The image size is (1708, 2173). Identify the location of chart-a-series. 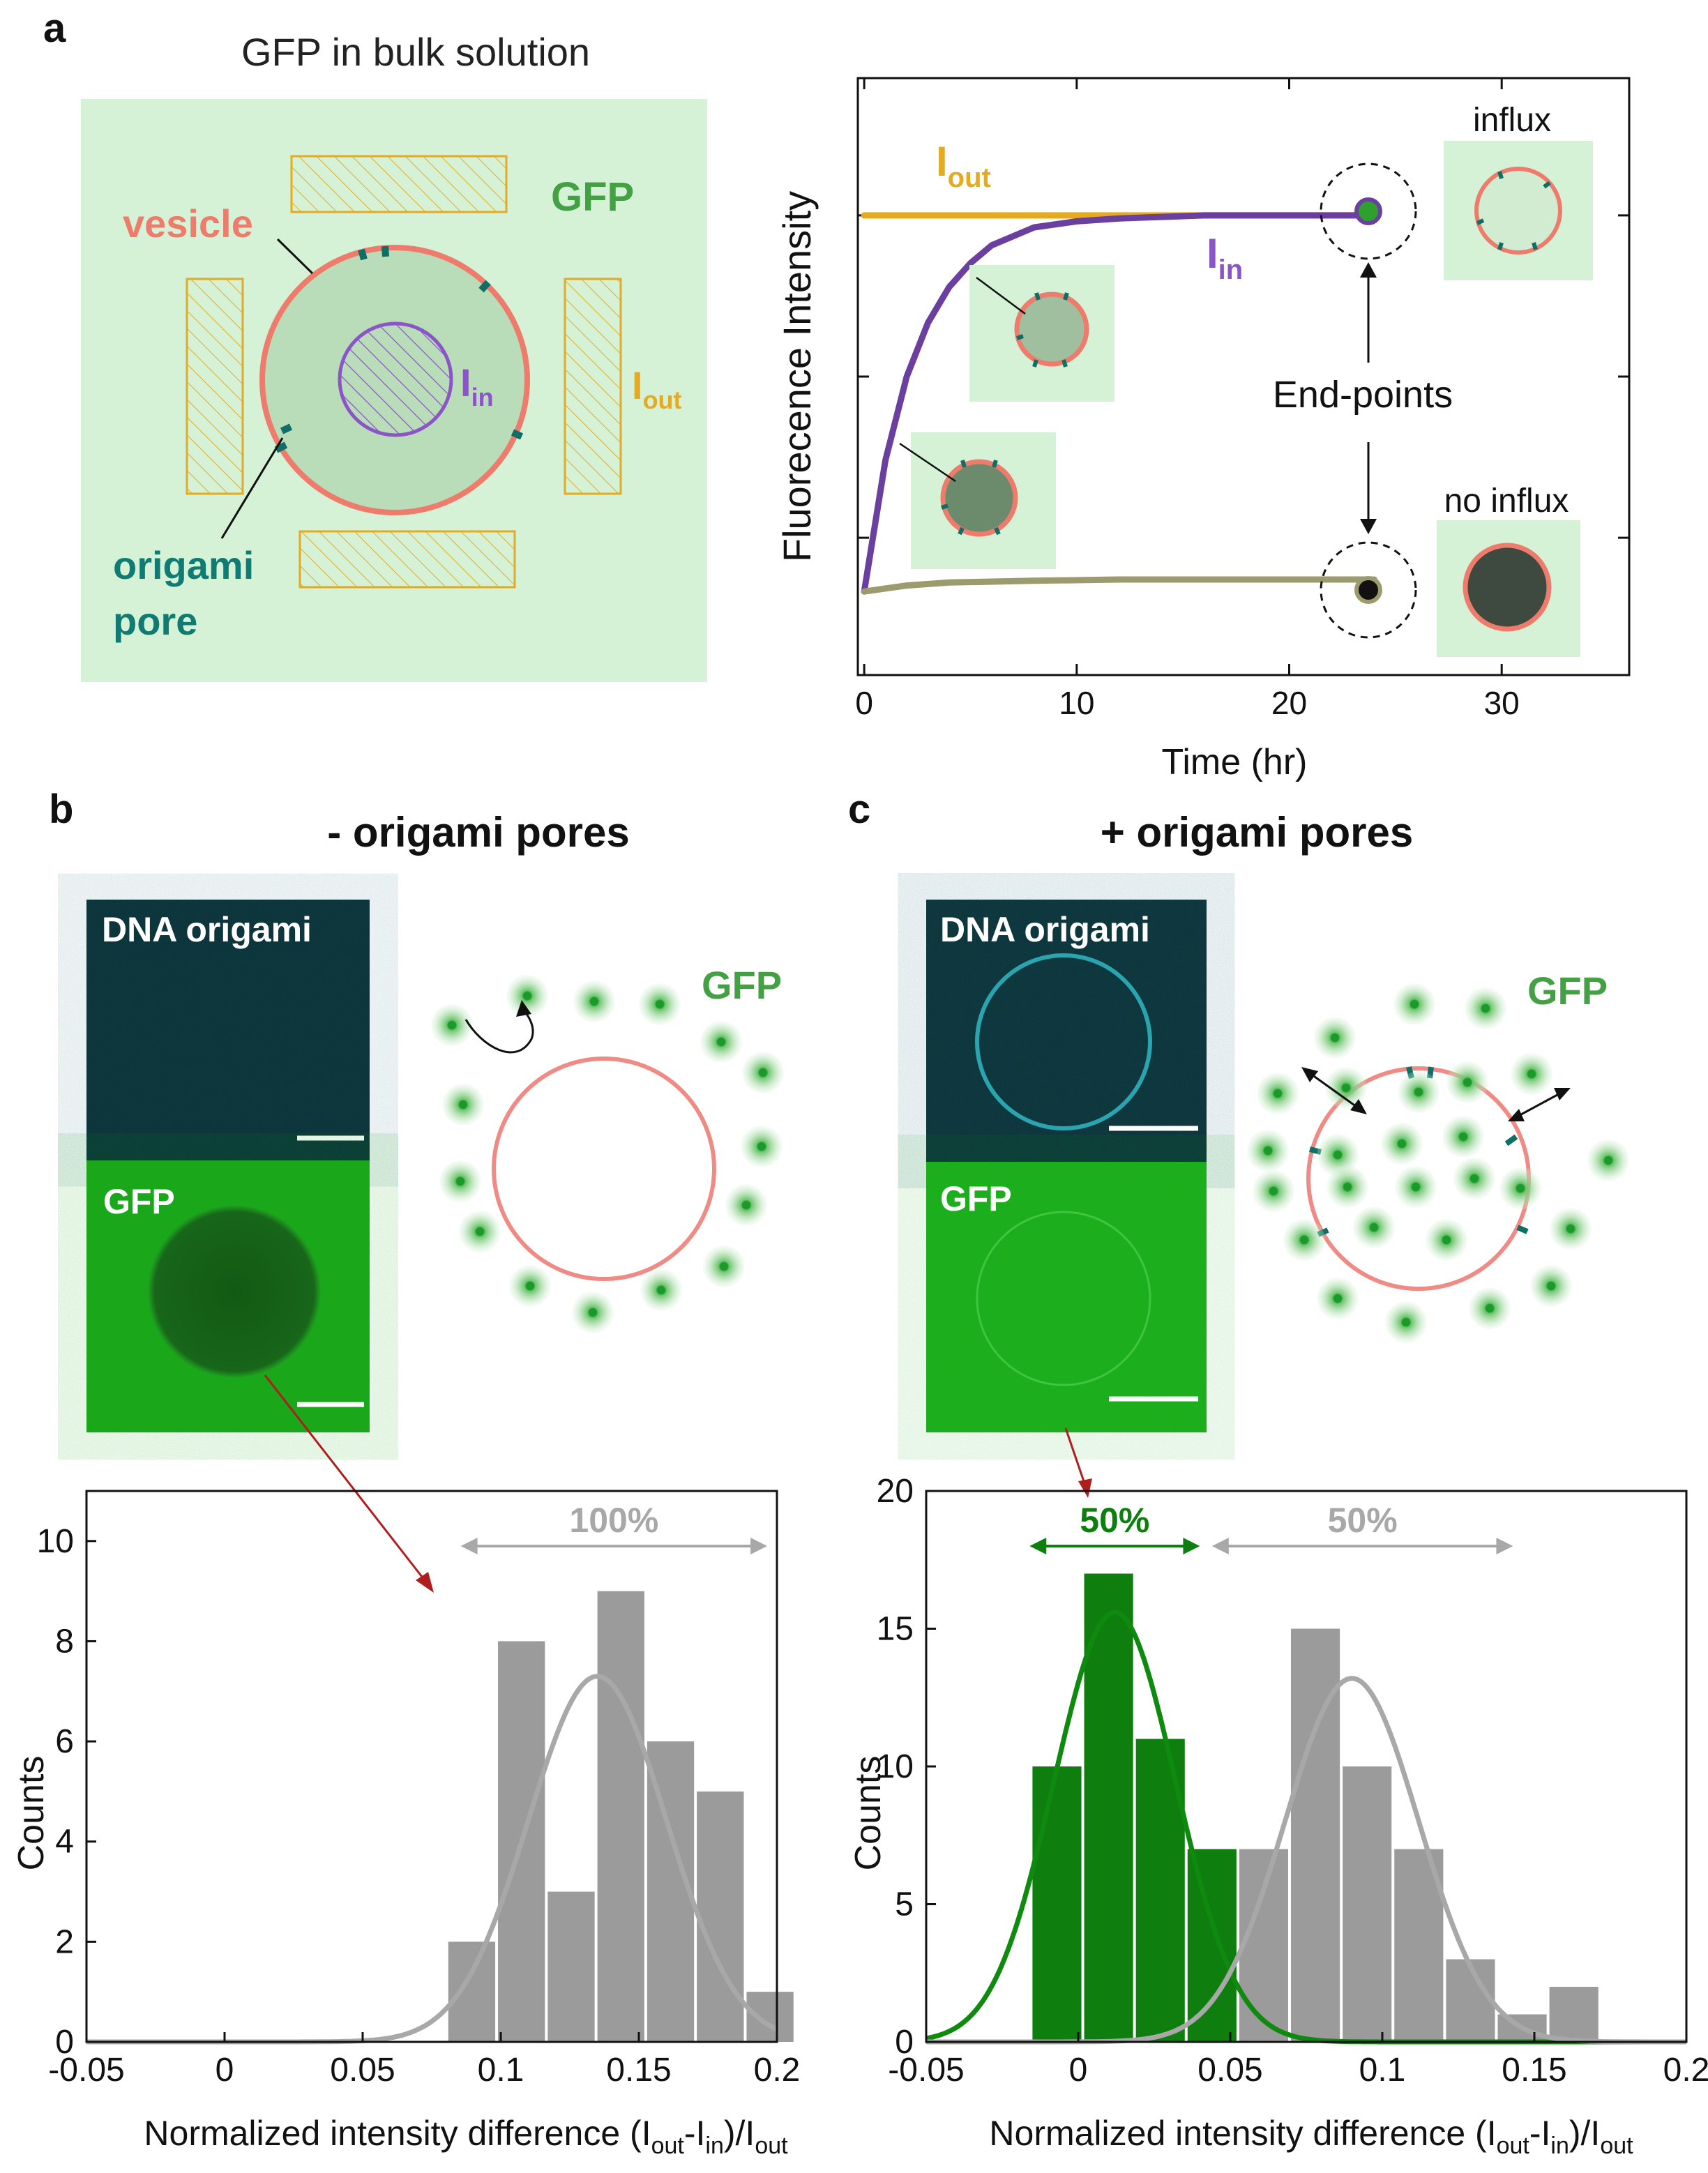
(1119, 403).